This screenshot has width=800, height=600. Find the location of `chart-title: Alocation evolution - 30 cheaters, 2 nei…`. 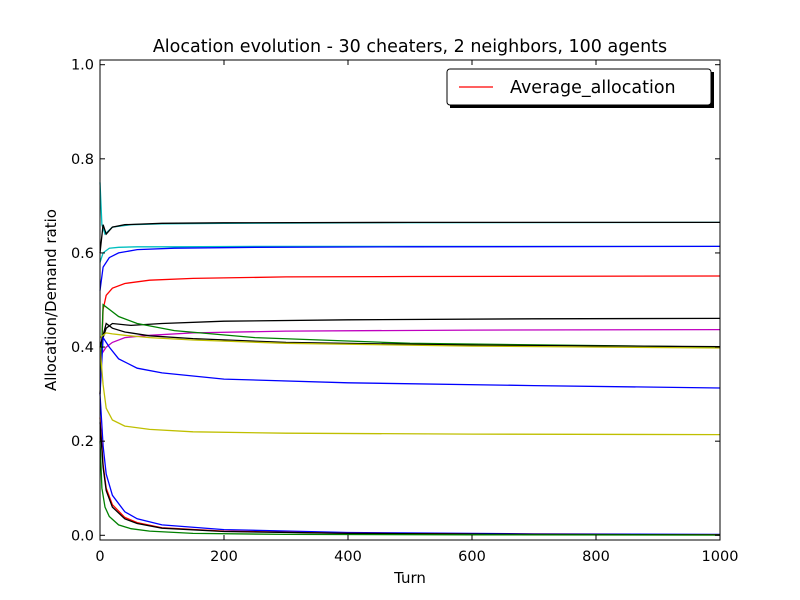

chart-title: Alocation evolution - 30 cheaters, 2 nei… is located at coordinates (410, 47).